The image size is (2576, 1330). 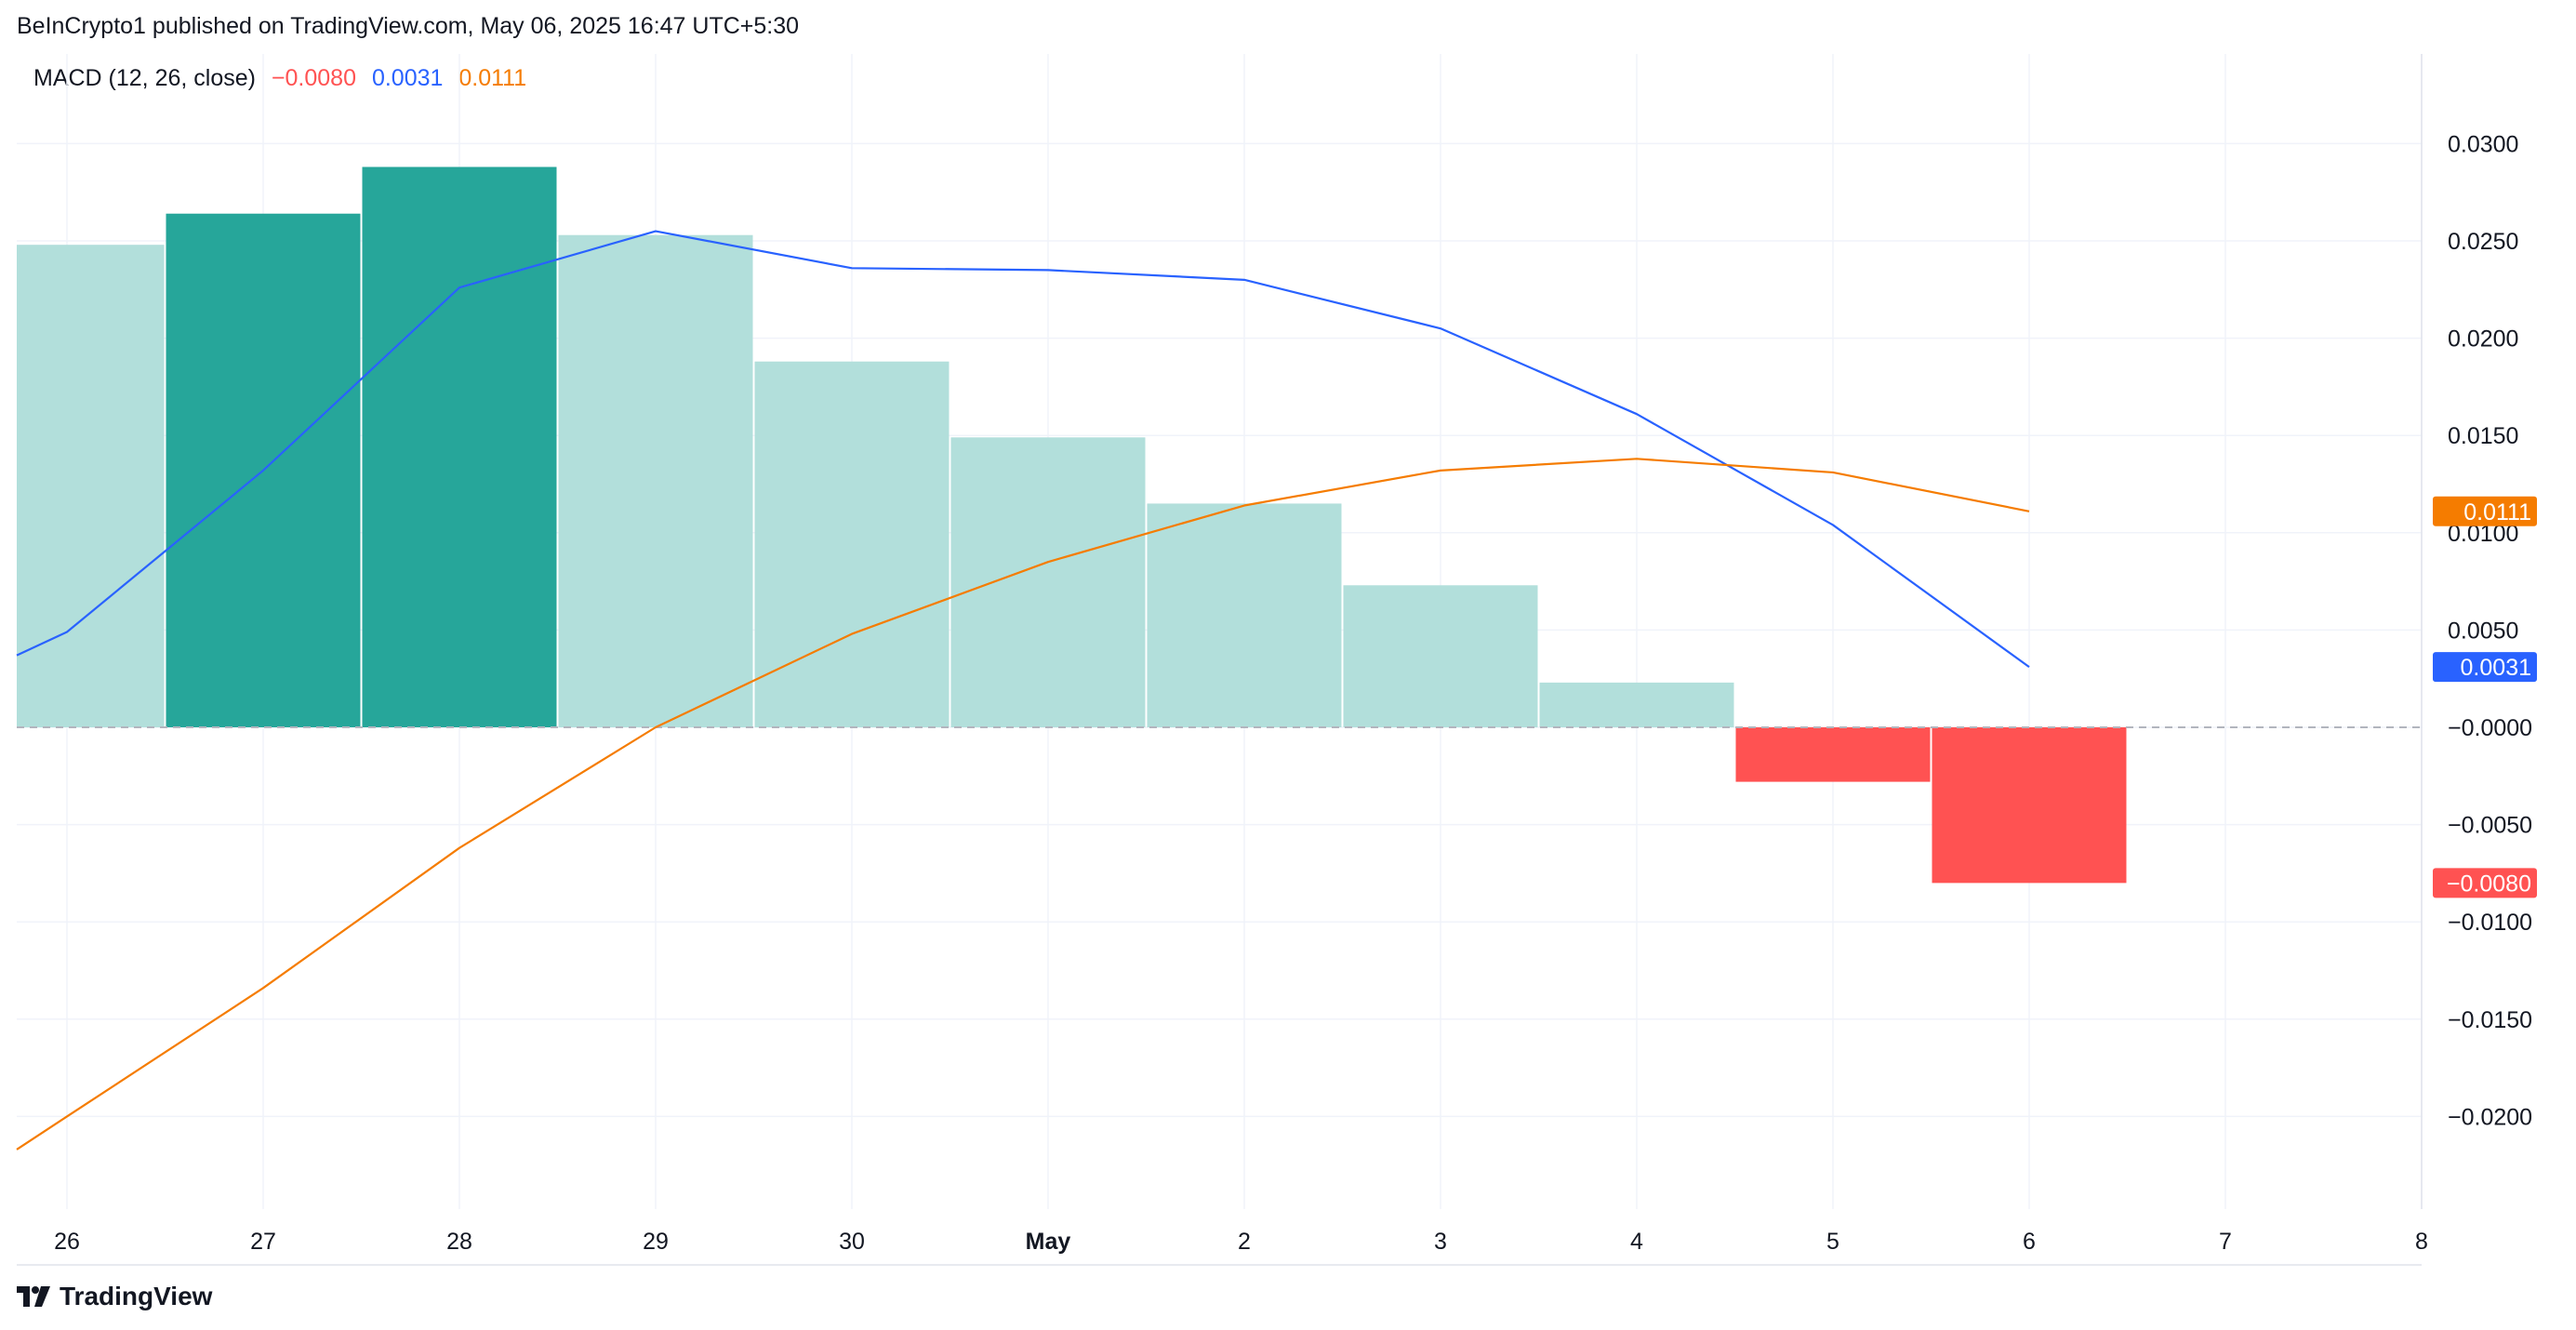 What do you see at coordinates (459, 1242) in the screenshot?
I see `x-tick-label: 28` at bounding box center [459, 1242].